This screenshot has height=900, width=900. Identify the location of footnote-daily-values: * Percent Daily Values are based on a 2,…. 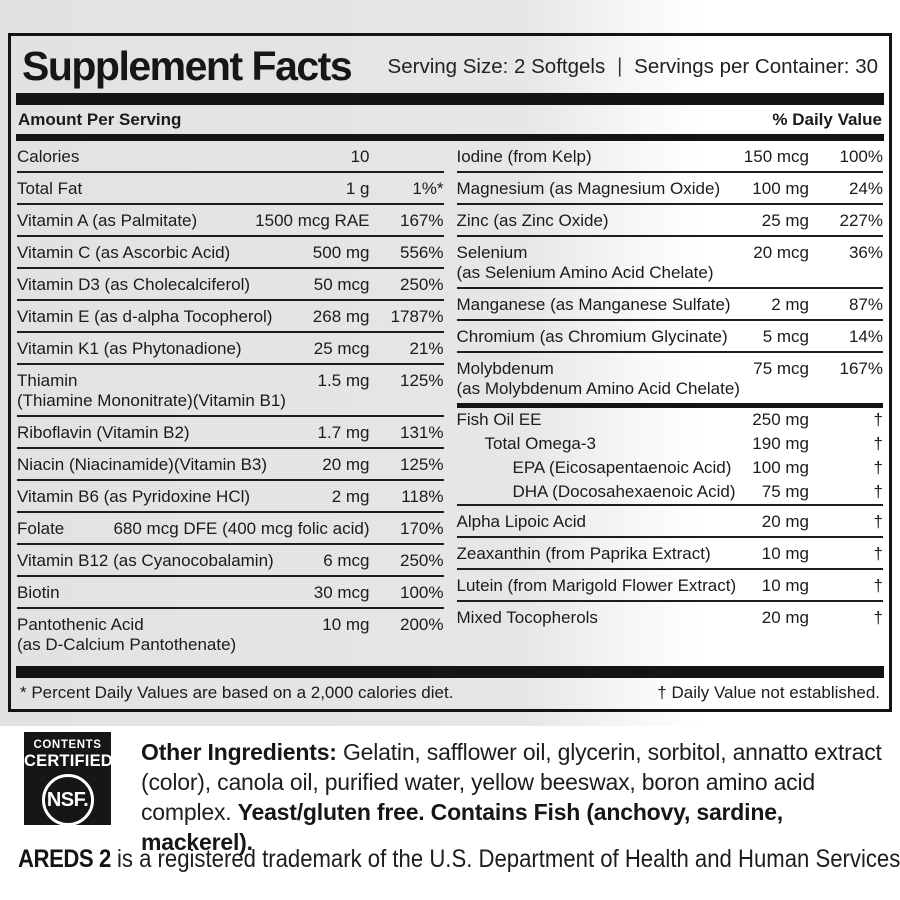
(237, 692).